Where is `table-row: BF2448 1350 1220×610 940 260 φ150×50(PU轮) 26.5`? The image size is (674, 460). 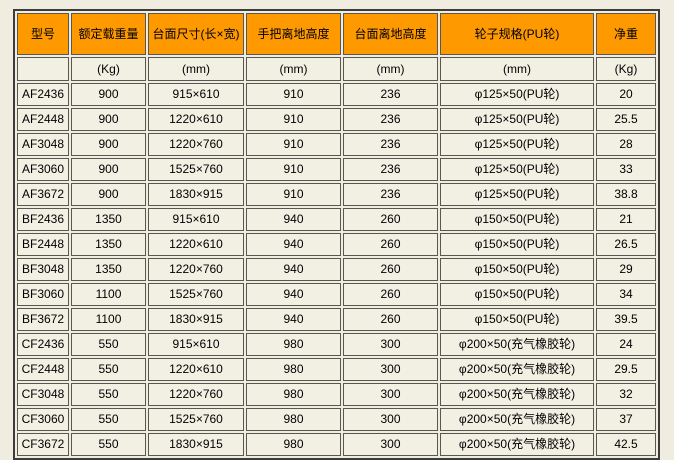 table-row: BF2448 1350 1220×610 940 260 φ150×50(PU轮) 26.5 is located at coordinates (336, 244).